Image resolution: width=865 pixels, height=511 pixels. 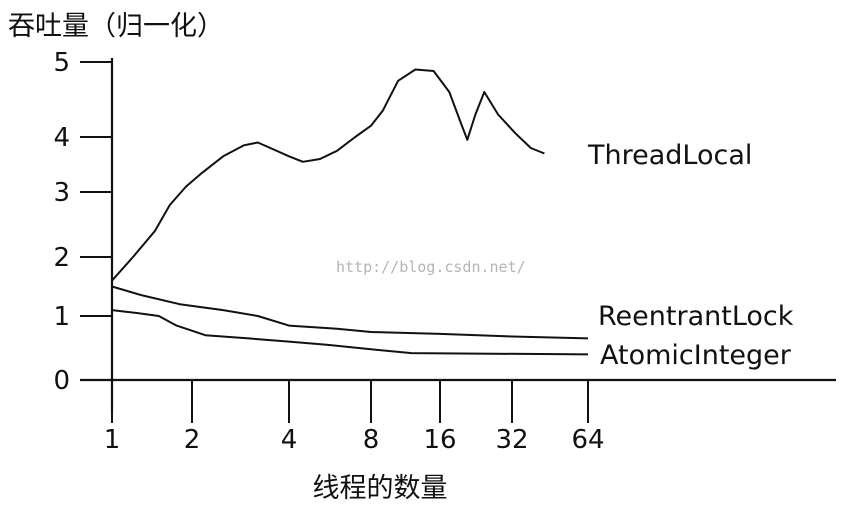 What do you see at coordinates (431, 267) in the screenshot?
I see `watermark: http://blog.csdn.net/` at bounding box center [431, 267].